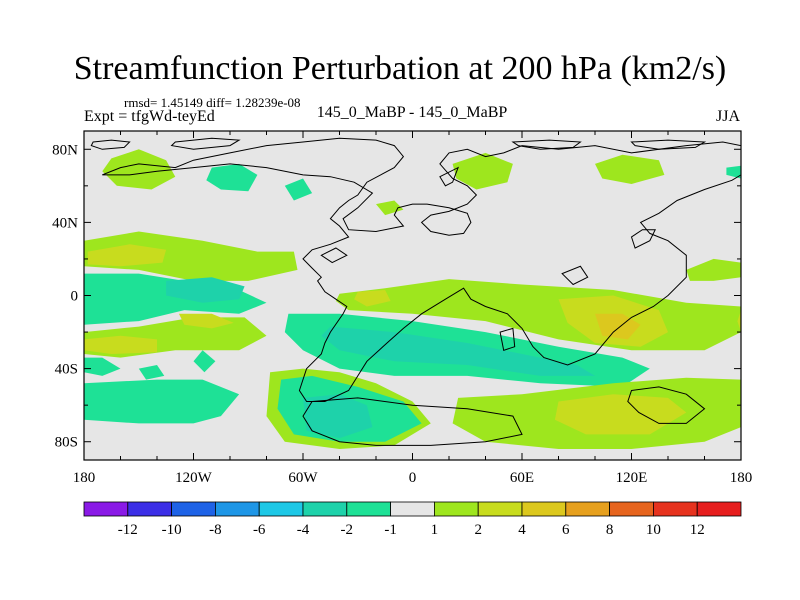 The height and width of the screenshot is (600, 800). Describe the element at coordinates (172, 530) in the screenshot. I see `colorbar-label: -10` at that location.